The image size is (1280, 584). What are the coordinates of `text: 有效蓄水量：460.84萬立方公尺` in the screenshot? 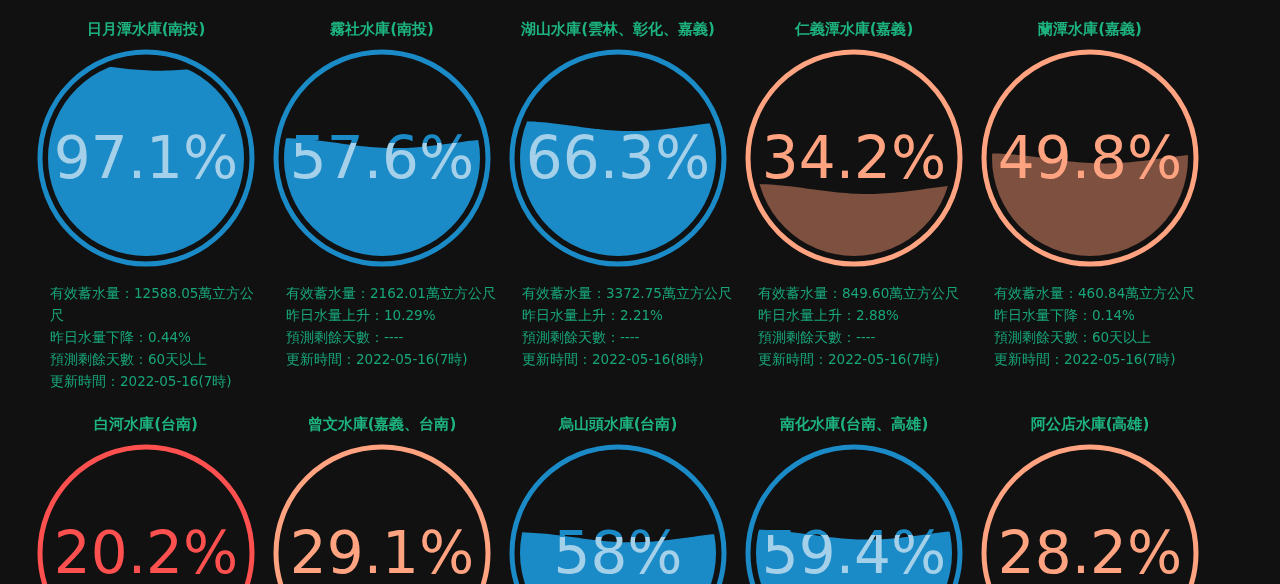 It's located at (1095, 293).